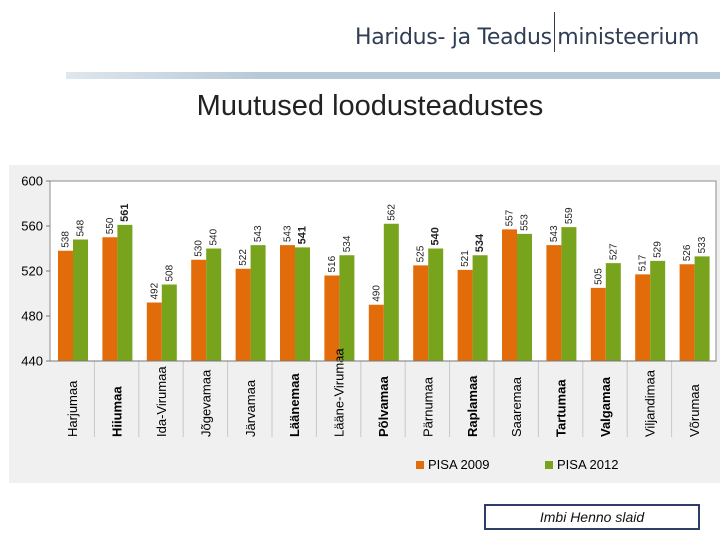 This screenshot has width=720, height=540. What do you see at coordinates (458, 464) in the screenshot?
I see `legend-label: PISA 2009` at bounding box center [458, 464].